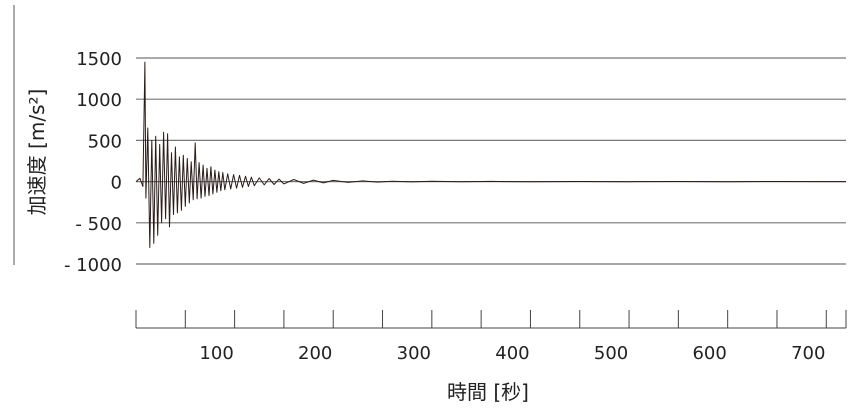  I want to click on y-axis-title: 加速度 [m/s²], so click(37, 152).